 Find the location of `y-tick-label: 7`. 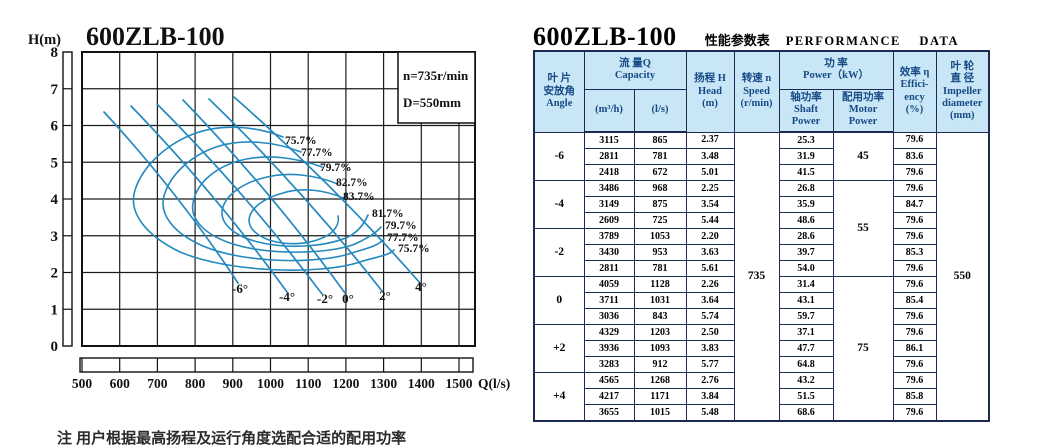

y-tick-label: 7 is located at coordinates (55, 90).